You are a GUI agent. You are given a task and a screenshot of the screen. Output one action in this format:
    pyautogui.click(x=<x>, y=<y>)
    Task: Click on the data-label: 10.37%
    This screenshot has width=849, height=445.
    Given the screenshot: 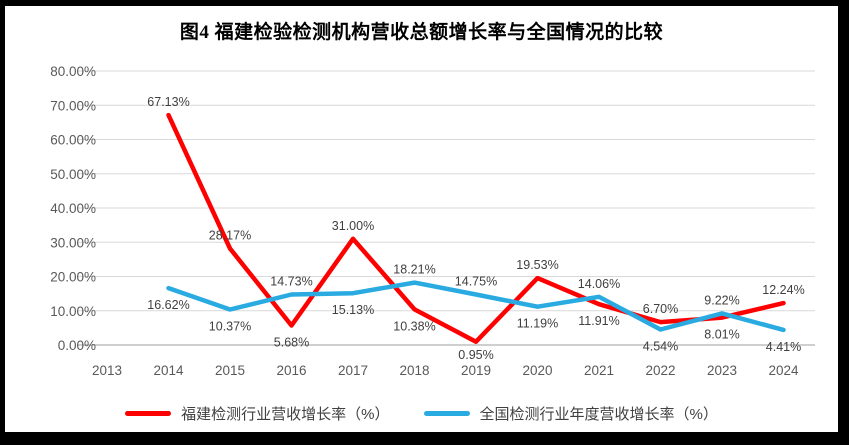 What is the action you would take?
    pyautogui.click(x=230, y=326)
    